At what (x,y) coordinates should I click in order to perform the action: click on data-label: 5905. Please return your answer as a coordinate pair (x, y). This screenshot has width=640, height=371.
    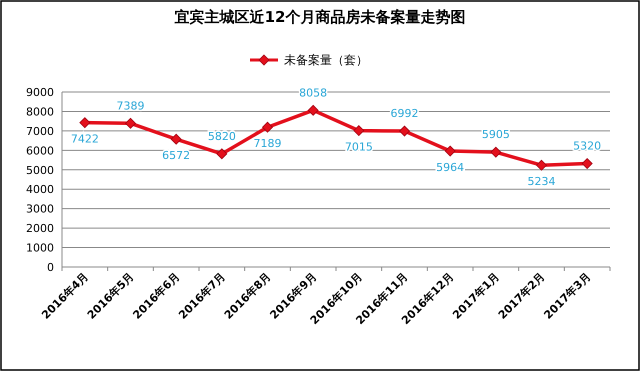
    Looking at the image, I should click on (496, 135).